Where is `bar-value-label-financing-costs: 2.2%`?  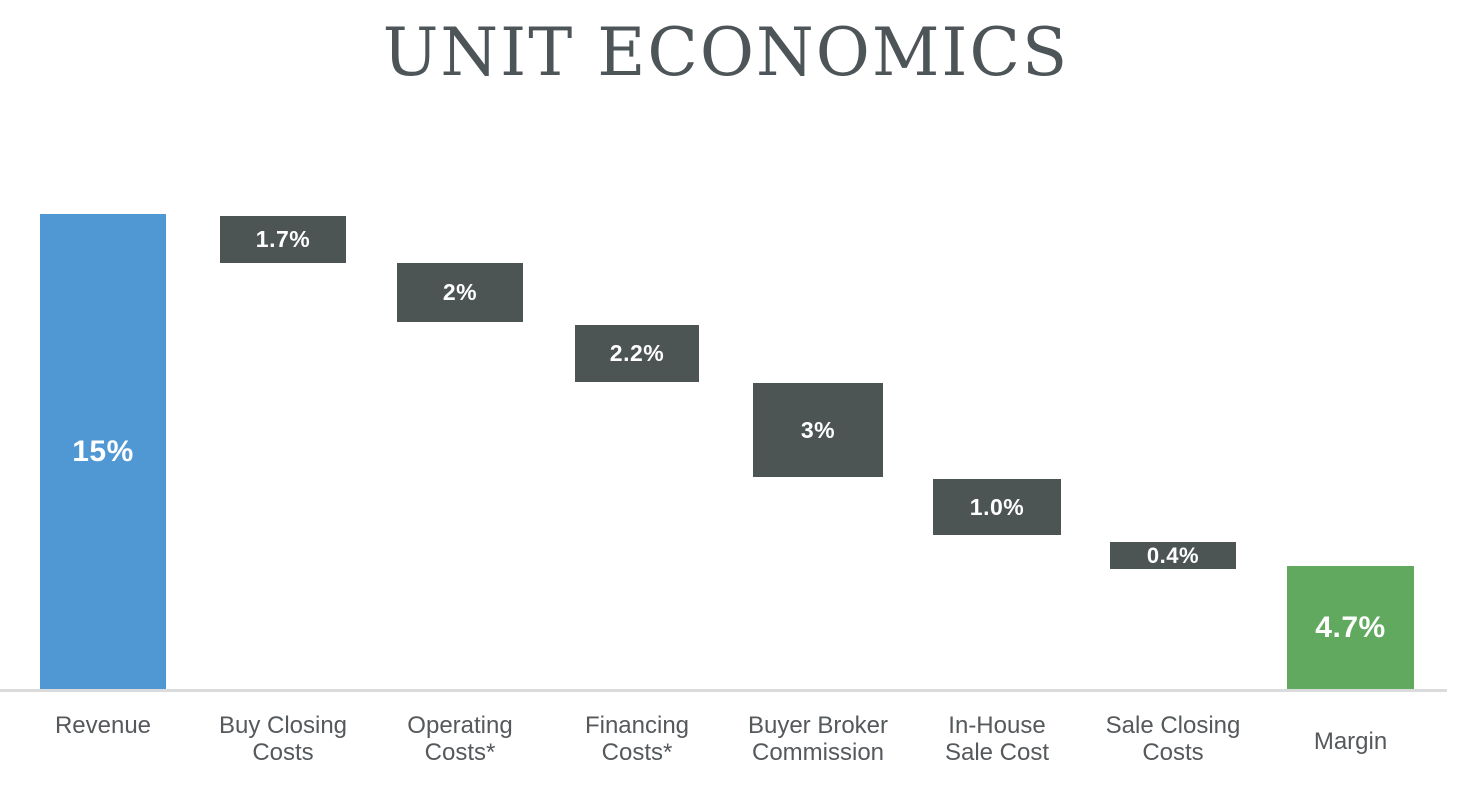 bar-value-label-financing-costs: 2.2% is located at coordinates (637, 353).